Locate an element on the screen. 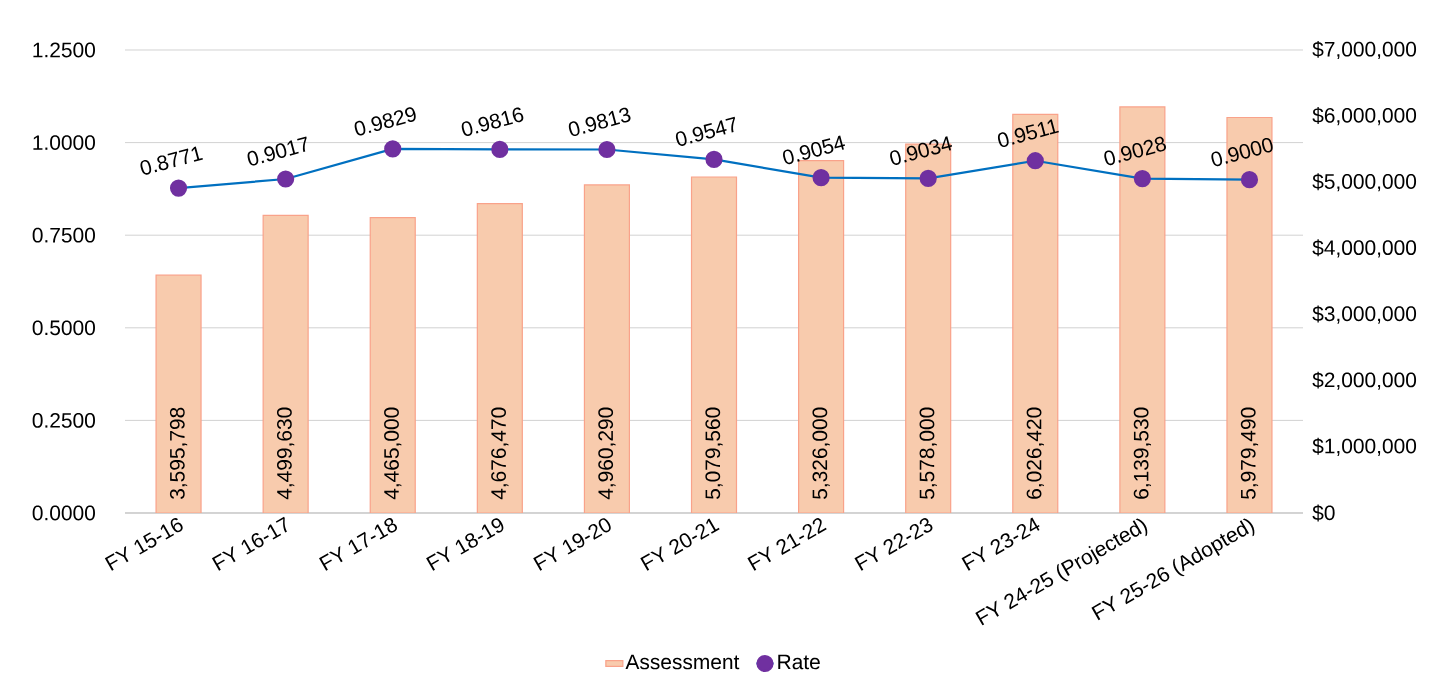 The width and height of the screenshot is (1454, 679). data-label: 0.9017 is located at coordinates (277, 151).